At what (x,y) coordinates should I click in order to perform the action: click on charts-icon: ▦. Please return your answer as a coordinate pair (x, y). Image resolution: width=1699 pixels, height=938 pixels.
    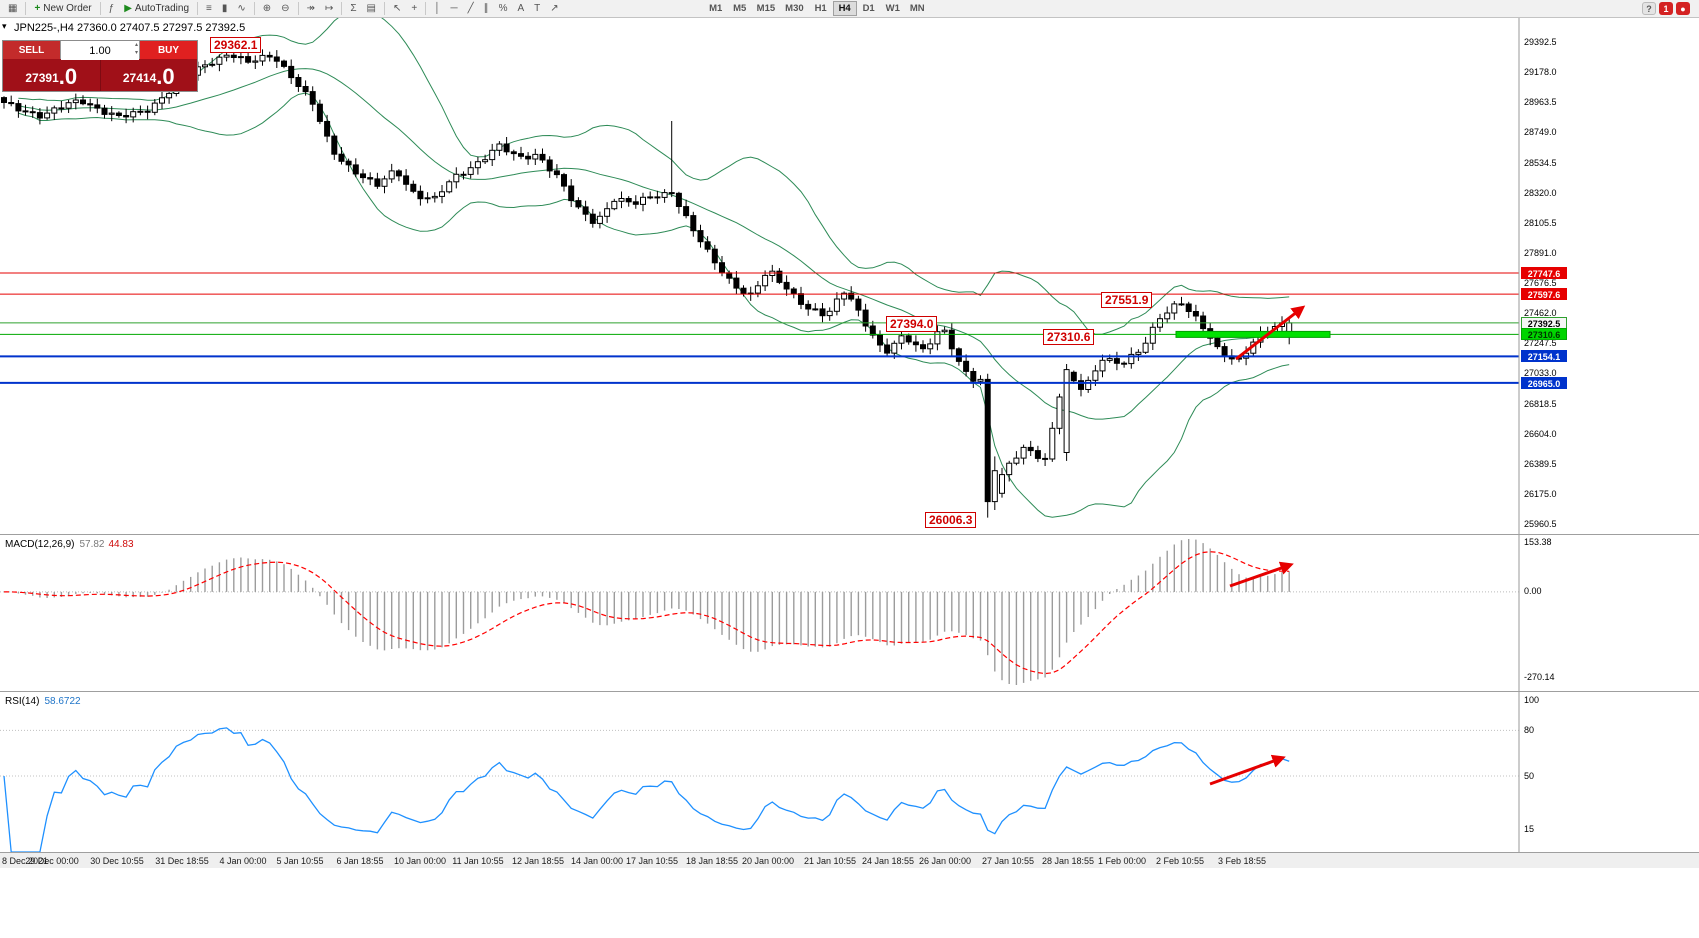
    Looking at the image, I should click on (12, 9).